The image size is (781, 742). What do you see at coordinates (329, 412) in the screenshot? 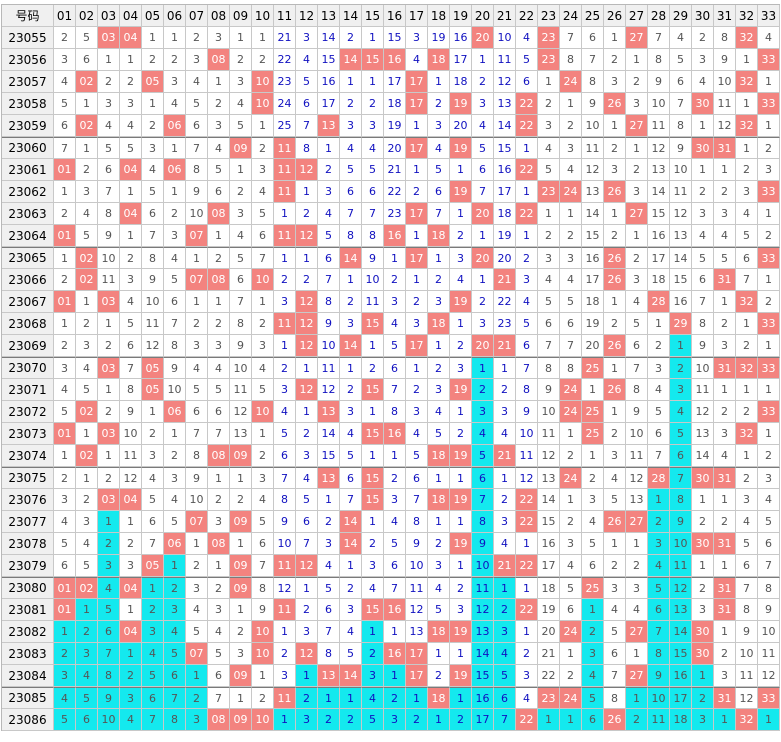
I see `hit-cell: 13` at bounding box center [329, 412].